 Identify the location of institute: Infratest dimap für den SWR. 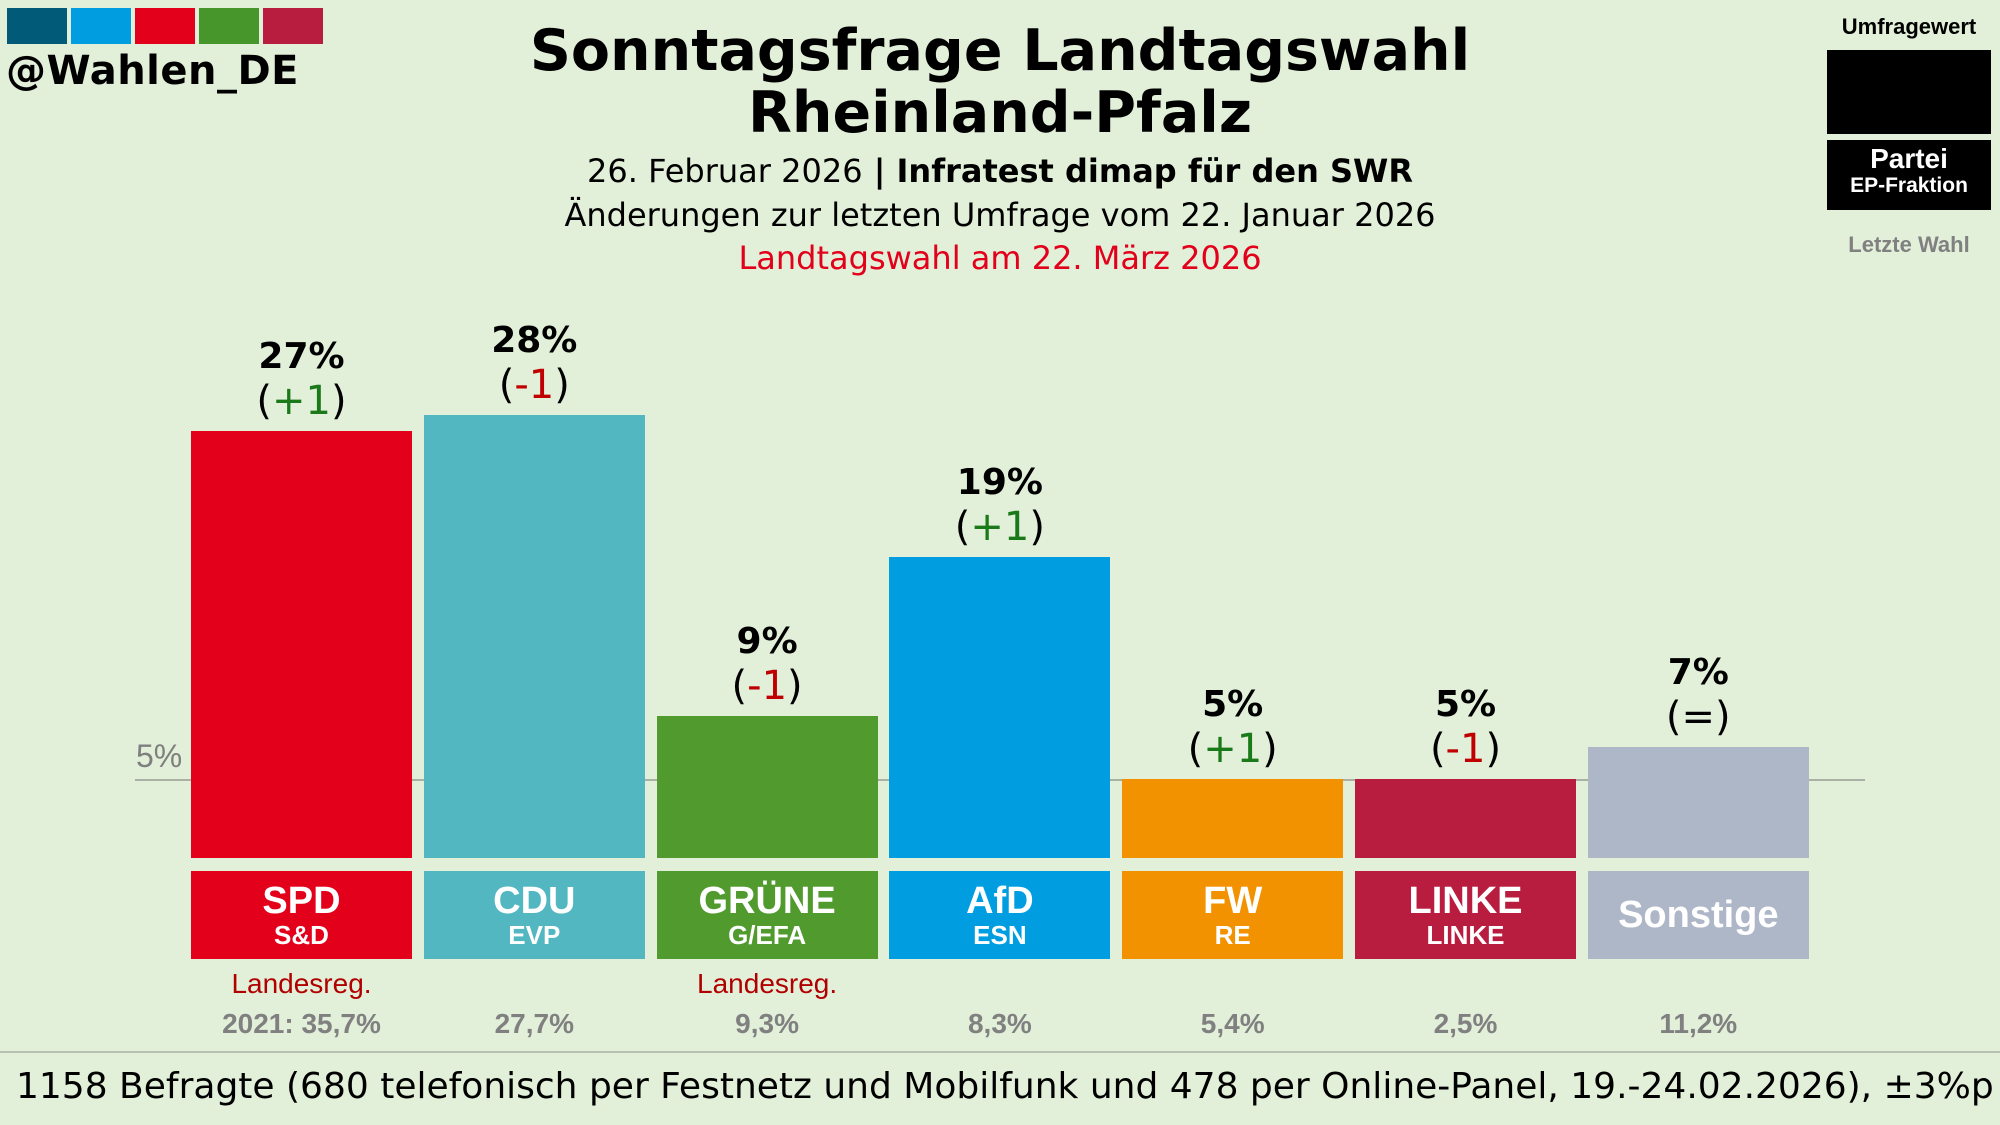
(1154, 171).